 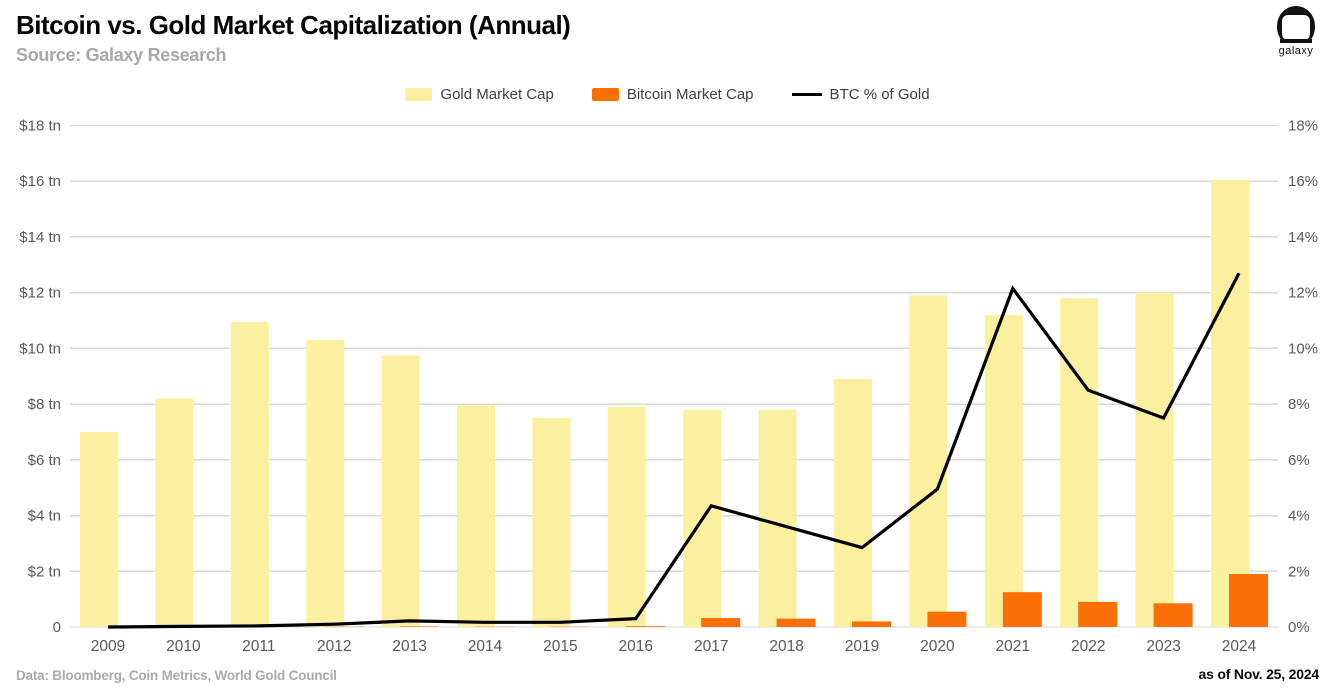 What do you see at coordinates (40, 126) in the screenshot?
I see `svg-text: $18 tn` at bounding box center [40, 126].